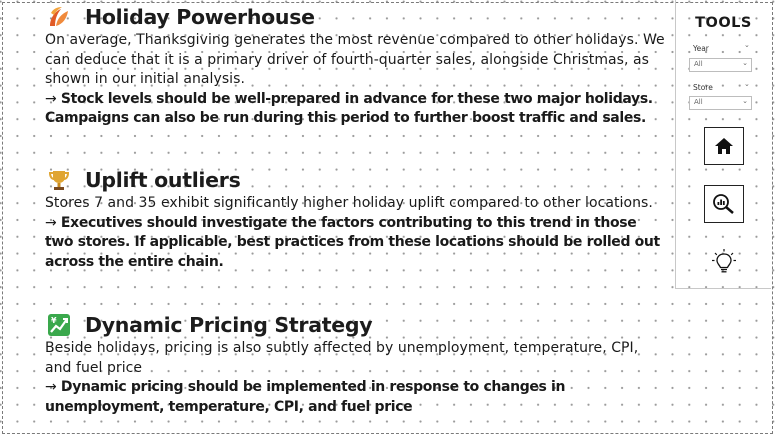  Describe the element at coordinates (720, 103) in the screenshot. I see `store-slicer-dropdown: All ⌄` at that location.